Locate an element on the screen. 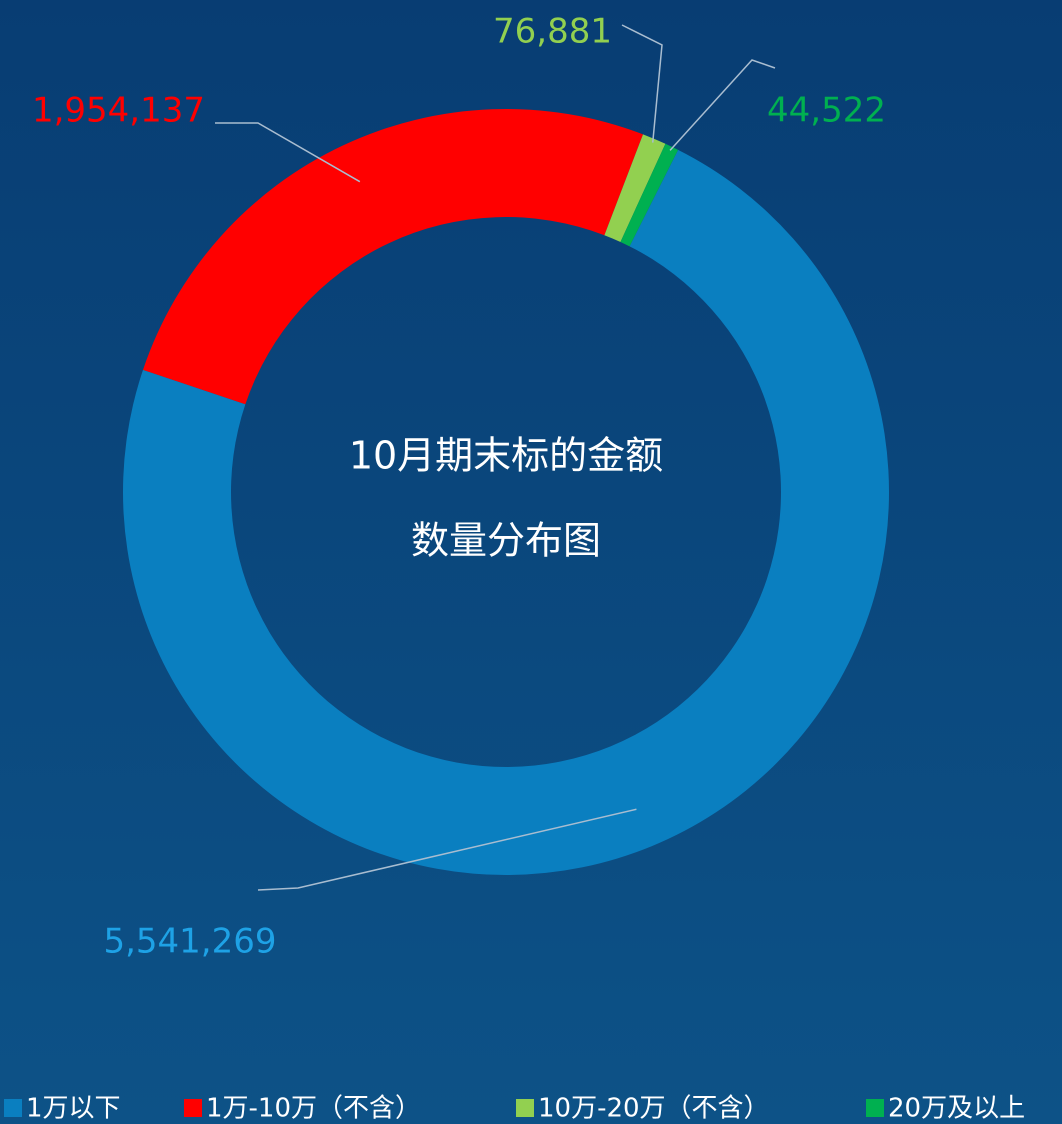  legend-label: 20万及以上 is located at coordinates (956, 1109).